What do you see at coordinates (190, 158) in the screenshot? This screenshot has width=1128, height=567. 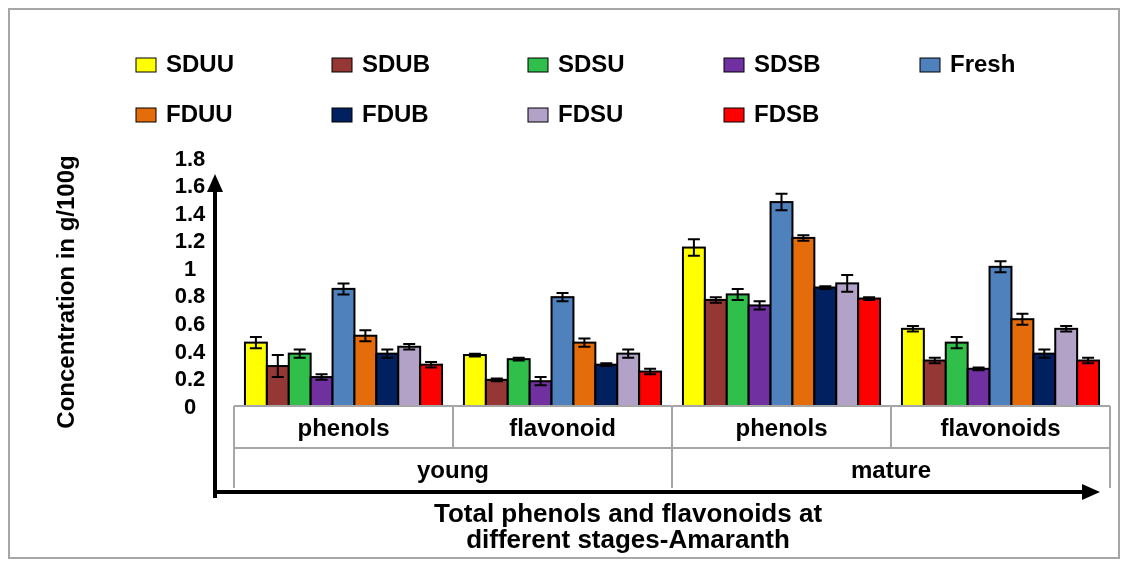 I see `y-tick-label: 1.8` at bounding box center [190, 158].